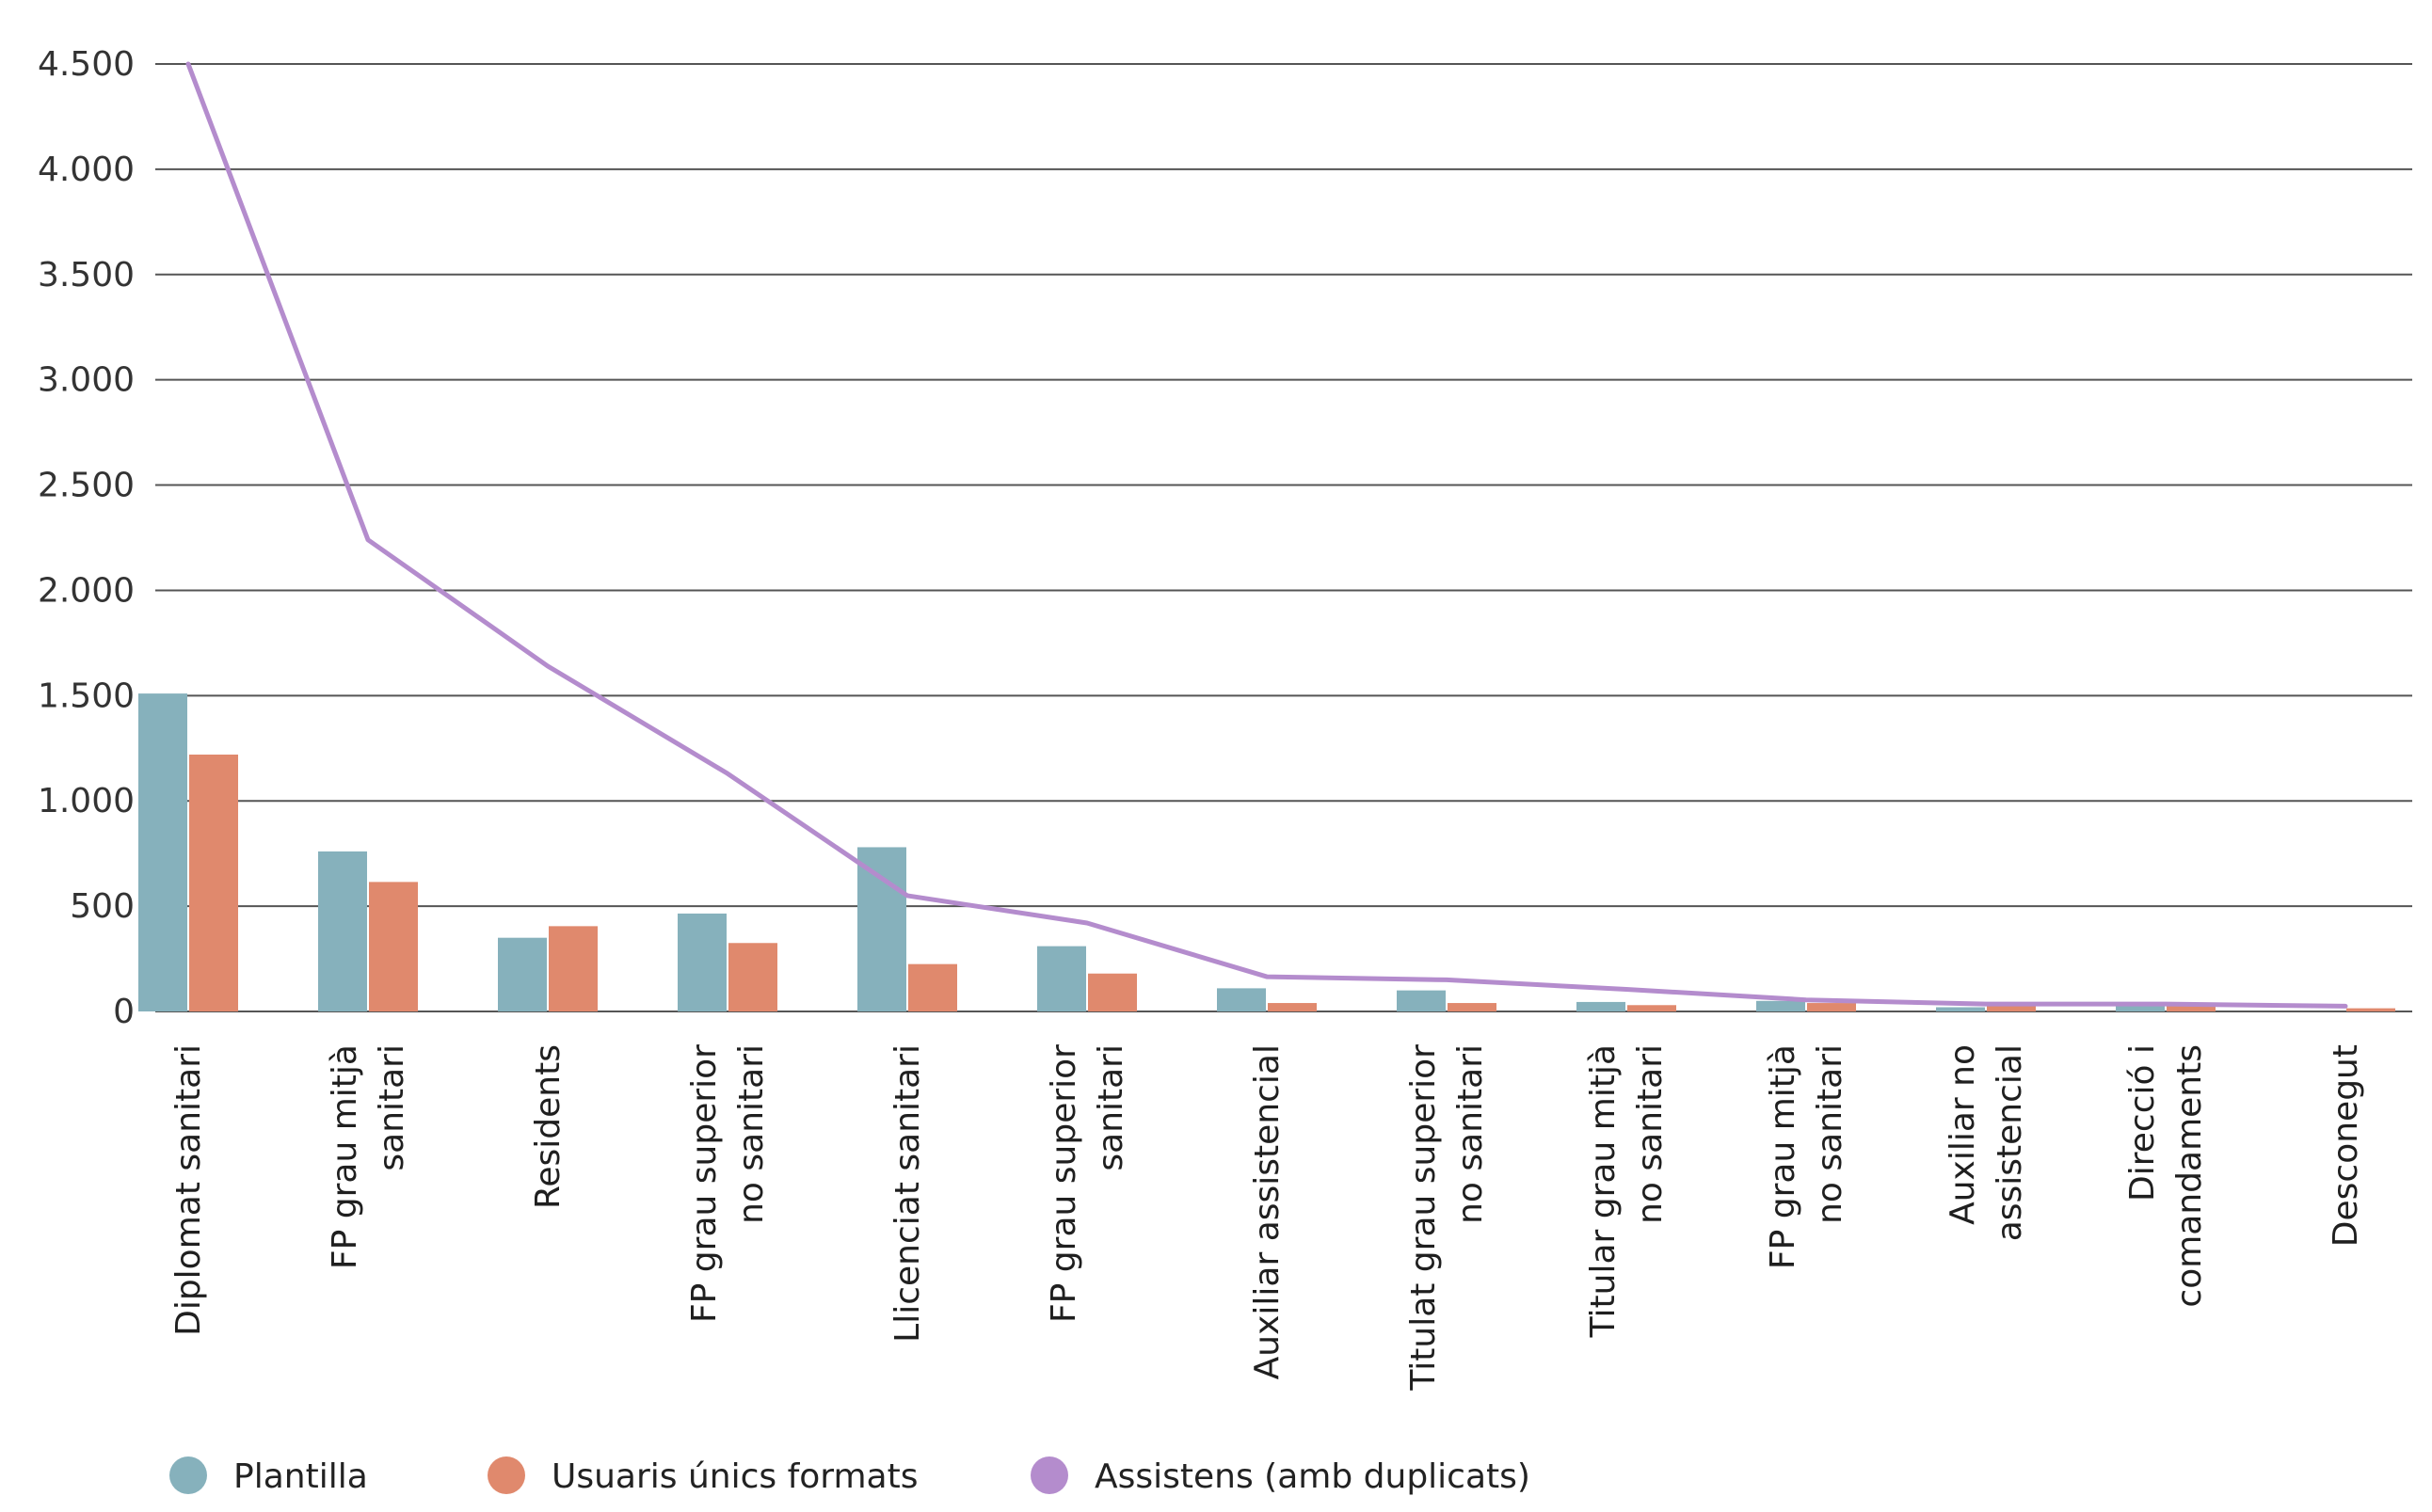 The image size is (2432, 1512). I want to click on legend-item: Assistens (amb duplicats), so click(1280, 1476).